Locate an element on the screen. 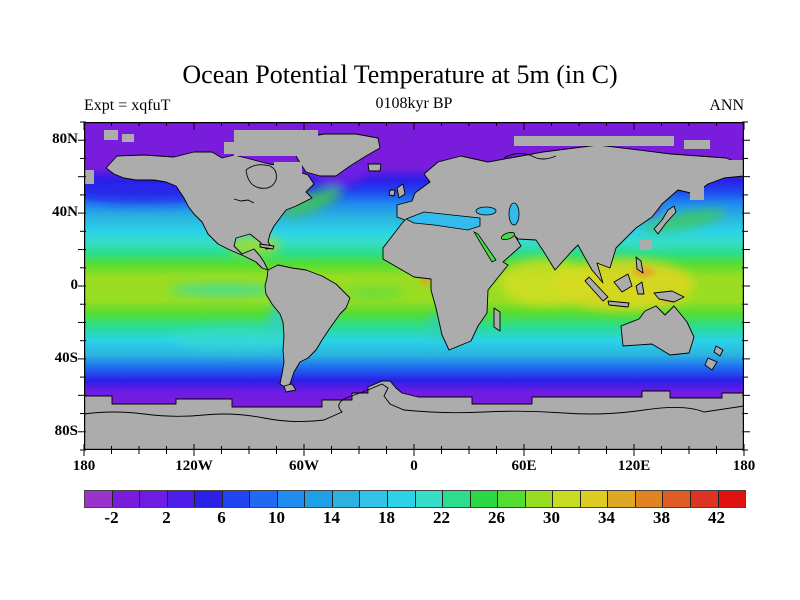 The width and height of the screenshot is (800, 600). sulawesi is located at coordinates (640, 288).